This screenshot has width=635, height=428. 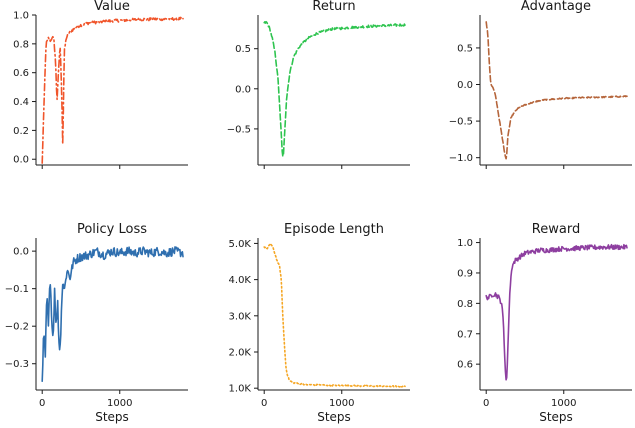 I want to click on y-tick-label: 5.0K, so click(x=240, y=244).